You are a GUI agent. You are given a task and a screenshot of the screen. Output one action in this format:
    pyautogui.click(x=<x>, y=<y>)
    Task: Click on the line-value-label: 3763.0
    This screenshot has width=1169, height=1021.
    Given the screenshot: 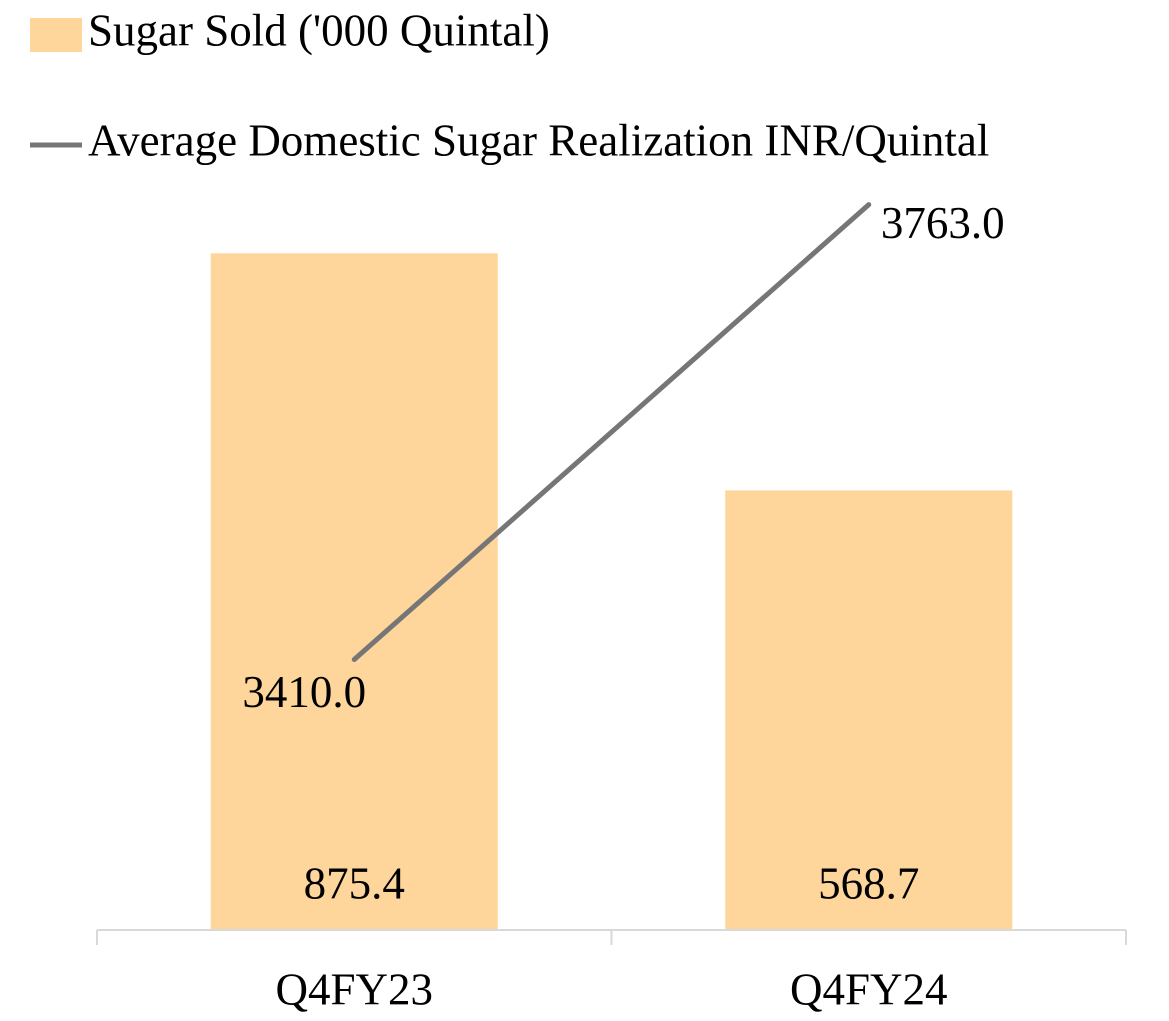 What is the action you would take?
    pyautogui.click(x=943, y=223)
    